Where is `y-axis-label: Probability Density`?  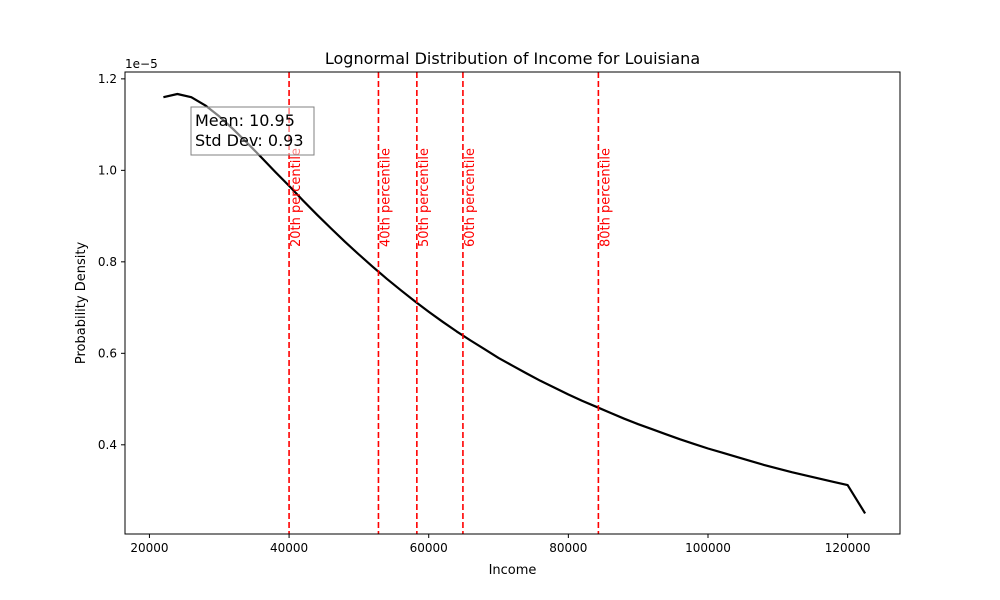
y-axis-label: Probability Density is located at coordinates (81, 303).